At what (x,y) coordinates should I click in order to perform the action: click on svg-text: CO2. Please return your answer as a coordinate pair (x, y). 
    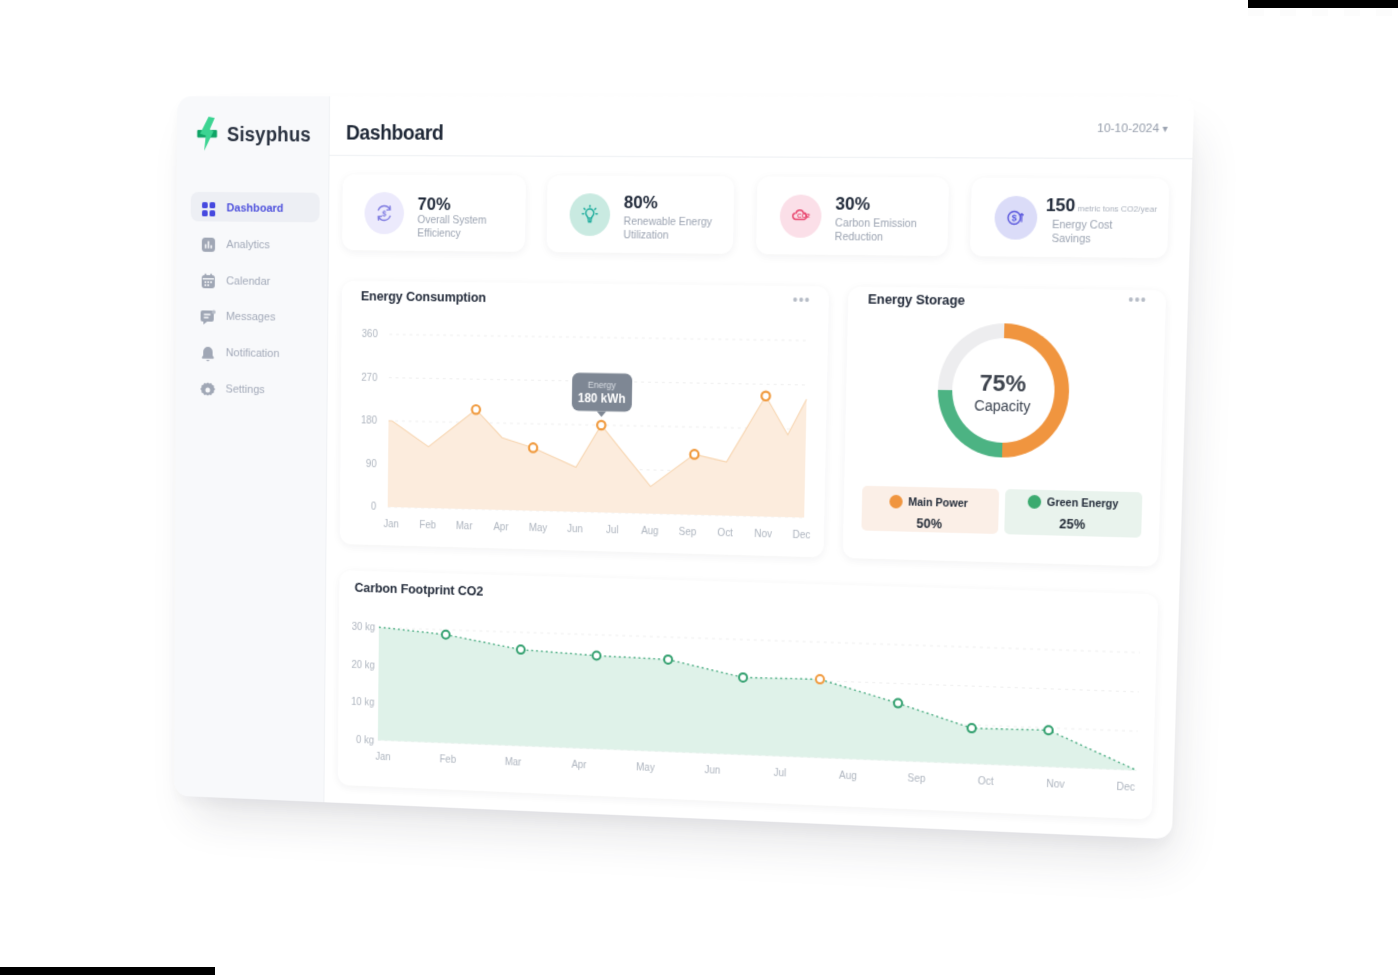
    Looking at the image, I should click on (804, 217).